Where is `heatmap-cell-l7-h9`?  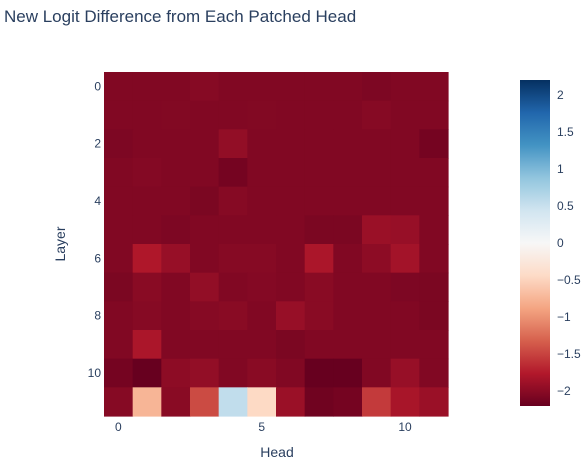 heatmap-cell-l7-h9 is located at coordinates (377, 287).